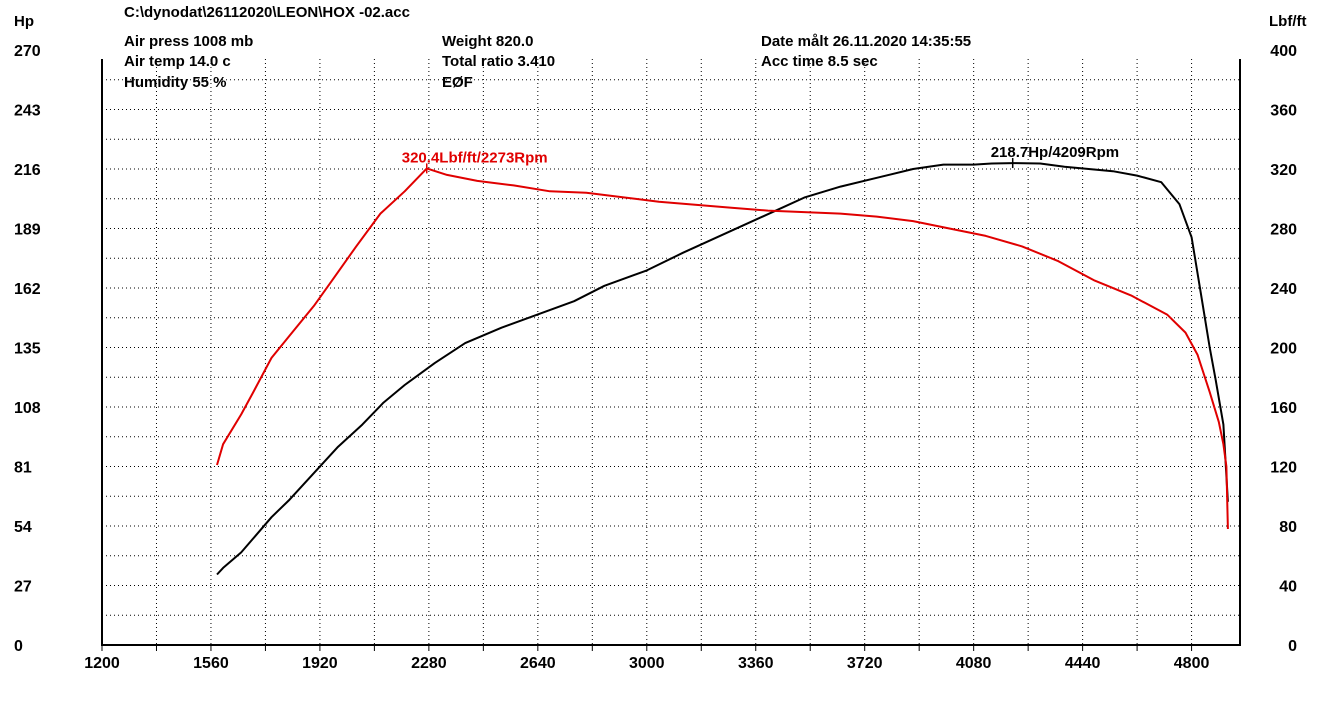  I want to click on left-tick-label: 54, so click(23, 527).